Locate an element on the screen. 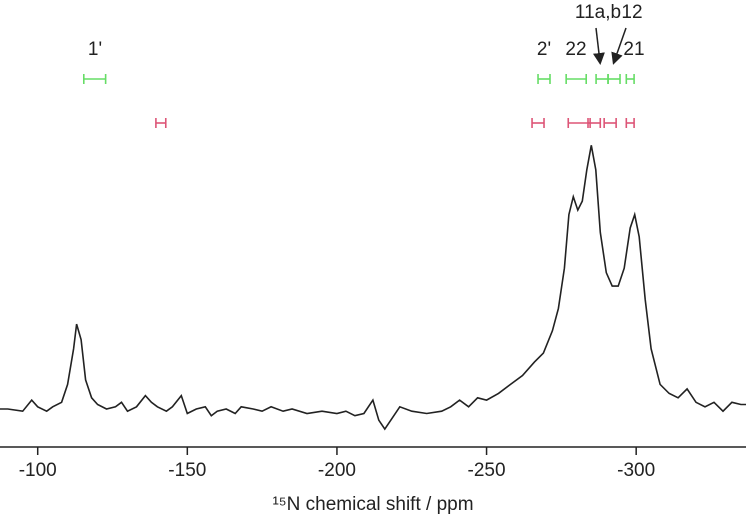  annotation: 21 is located at coordinates (633, 49).